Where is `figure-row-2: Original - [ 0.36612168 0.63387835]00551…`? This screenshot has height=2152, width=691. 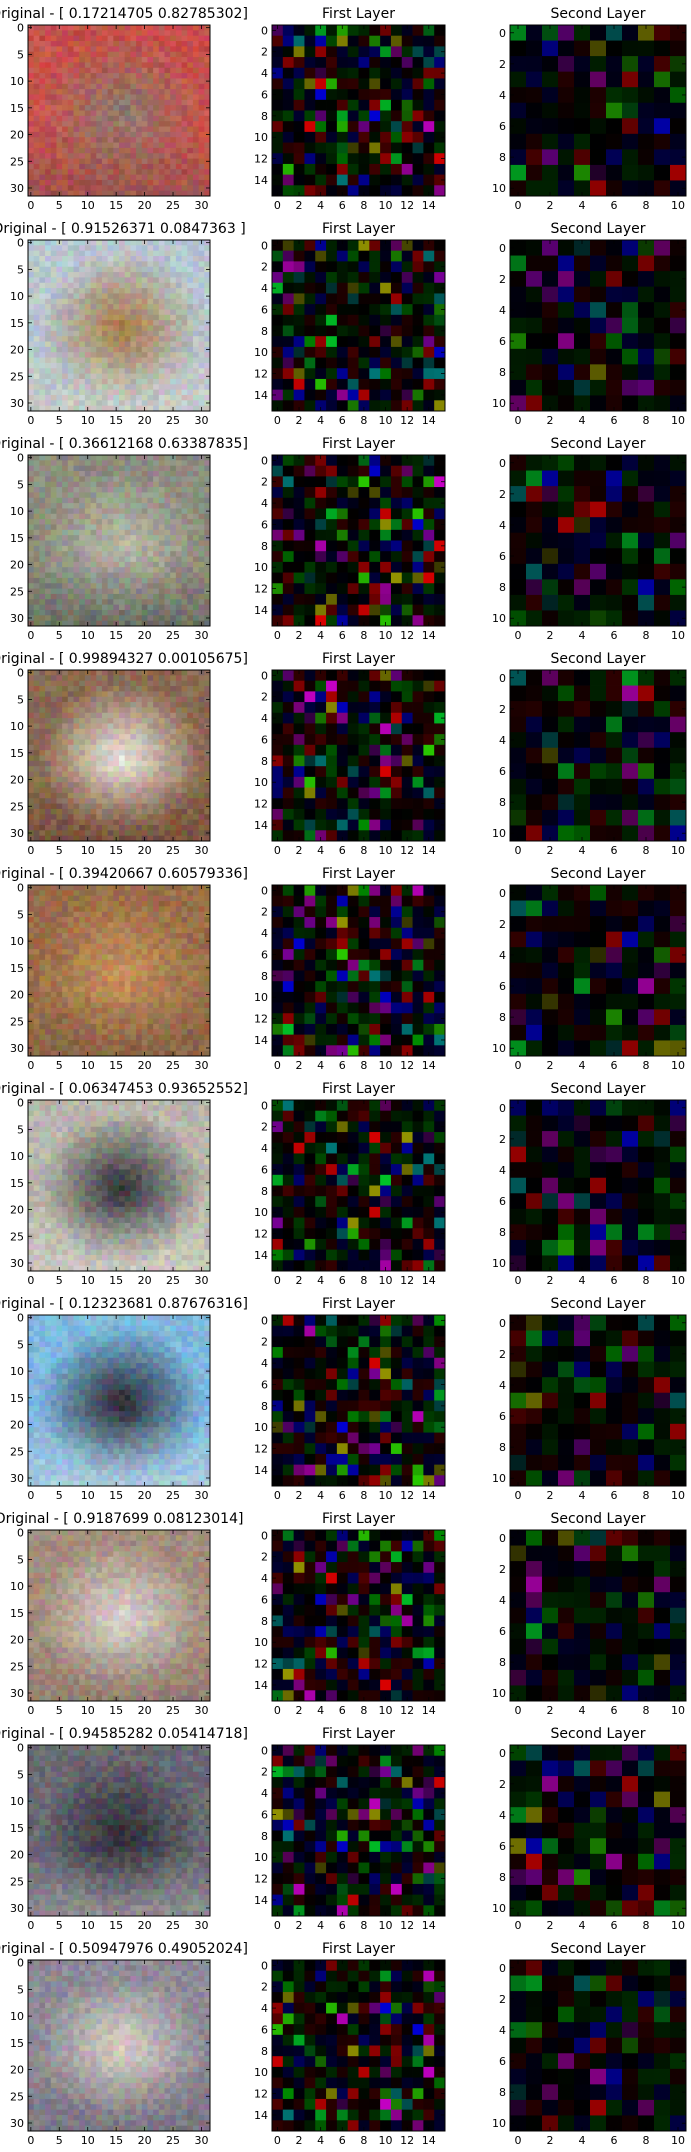
figure-row-2: Original - [ 0.36612168 0.63387835]00551… is located at coordinates (343, 539).